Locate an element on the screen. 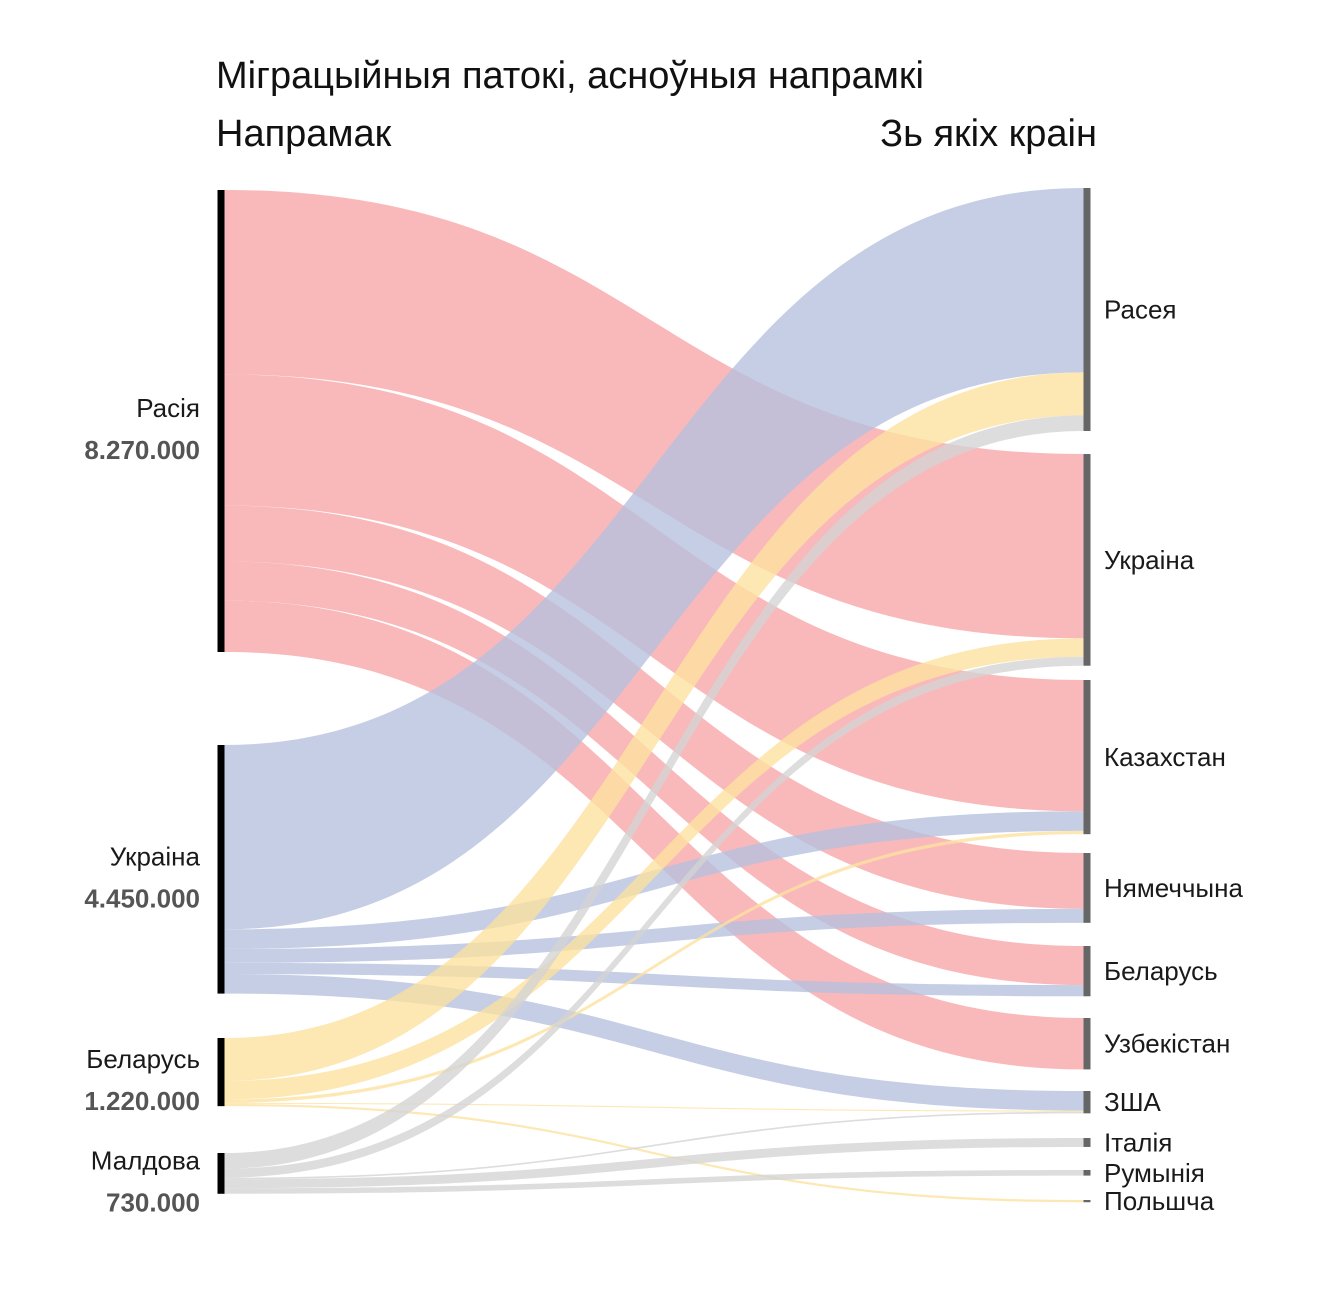  target-label-t_blr: Беларусь is located at coordinates (1161, 971).